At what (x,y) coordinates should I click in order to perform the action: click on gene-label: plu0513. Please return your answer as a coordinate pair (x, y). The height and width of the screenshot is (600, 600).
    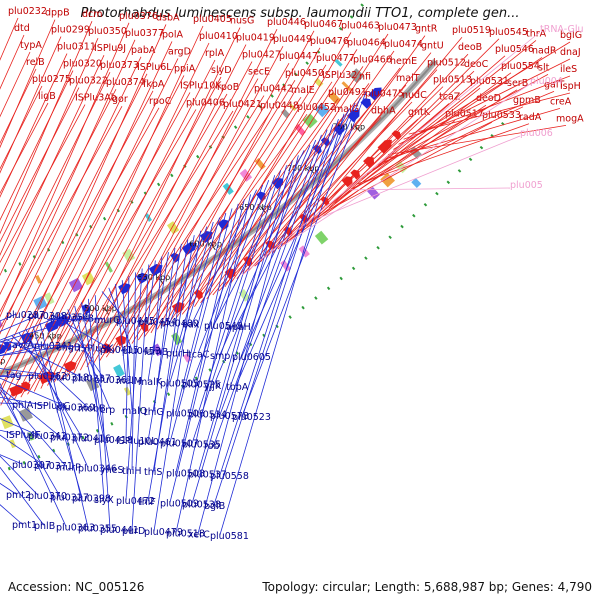
    Looking at the image, I should click on (452, 80).